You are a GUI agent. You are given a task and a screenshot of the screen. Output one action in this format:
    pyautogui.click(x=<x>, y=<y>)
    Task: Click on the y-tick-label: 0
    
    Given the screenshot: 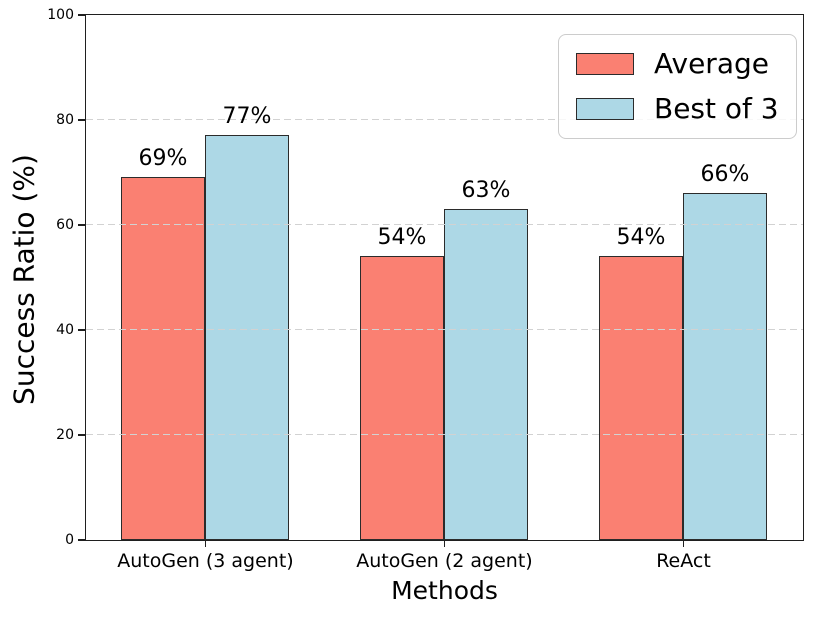 What is the action you would take?
    pyautogui.click(x=69, y=540)
    